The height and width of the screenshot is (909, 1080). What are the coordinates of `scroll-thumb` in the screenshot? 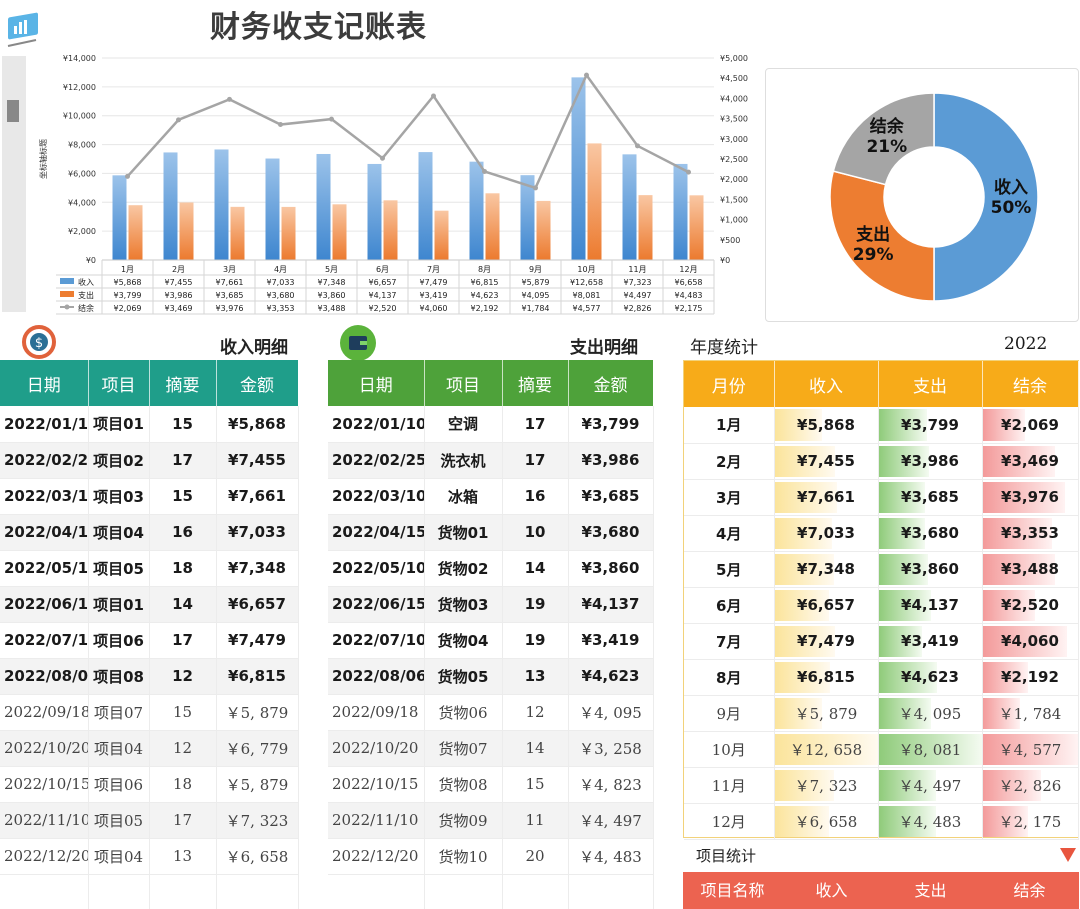 It's located at (13, 111).